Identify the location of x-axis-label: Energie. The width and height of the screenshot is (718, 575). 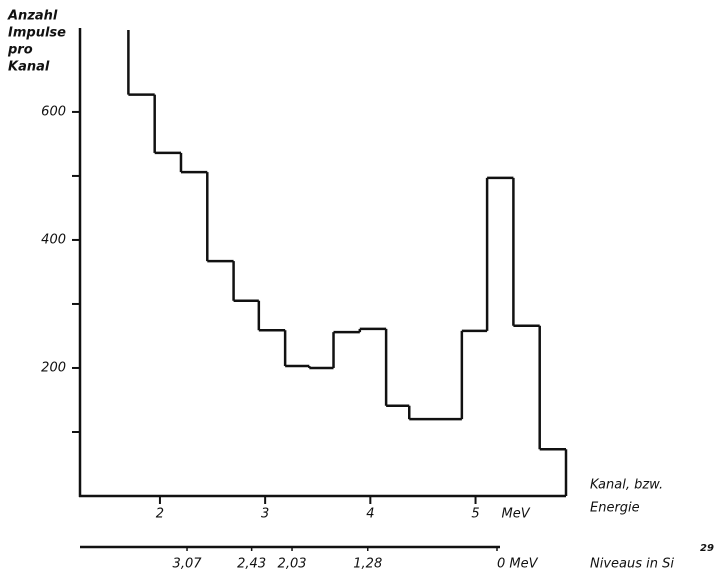
(615, 508).